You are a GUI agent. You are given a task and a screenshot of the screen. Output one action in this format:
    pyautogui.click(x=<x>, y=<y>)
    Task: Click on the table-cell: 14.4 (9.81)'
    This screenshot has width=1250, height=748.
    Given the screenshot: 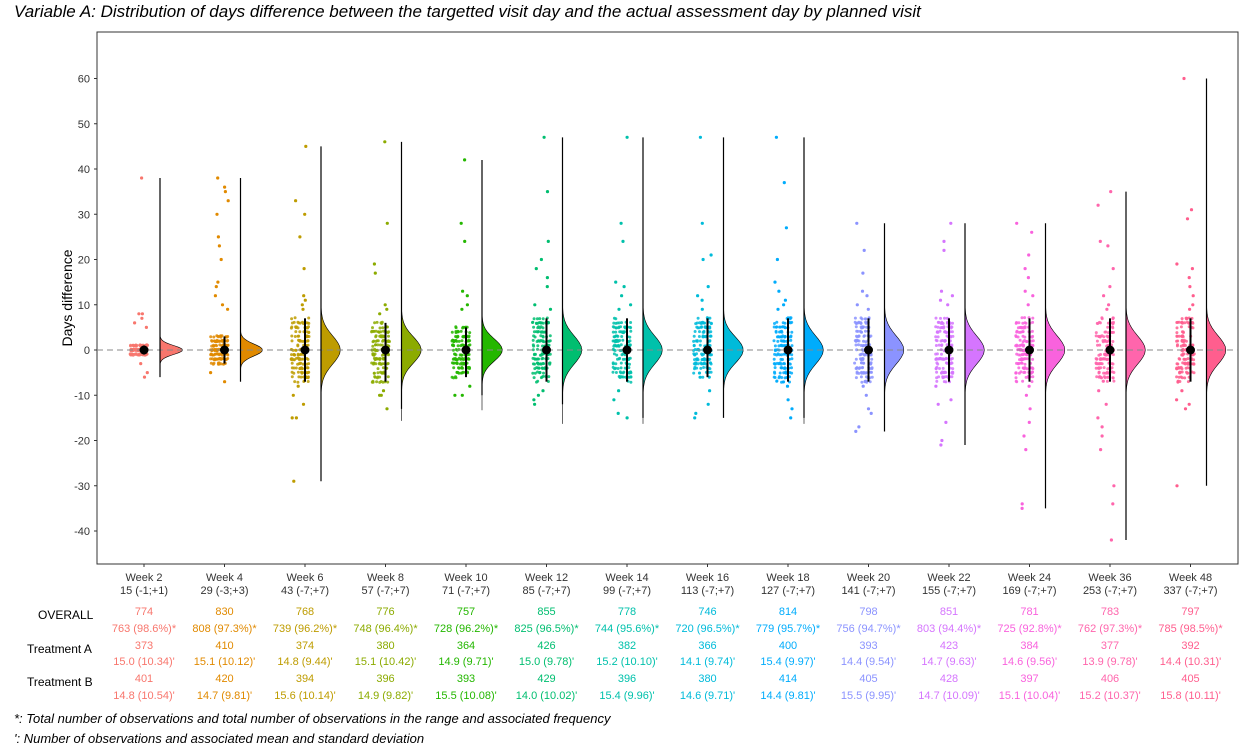 What is the action you would take?
    pyautogui.click(x=788, y=696)
    